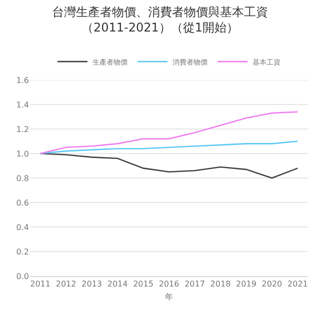 The height and width of the screenshot is (320, 320). What do you see at coordinates (22, 129) in the screenshot?
I see `y-tick-label: 1.2` at bounding box center [22, 129].